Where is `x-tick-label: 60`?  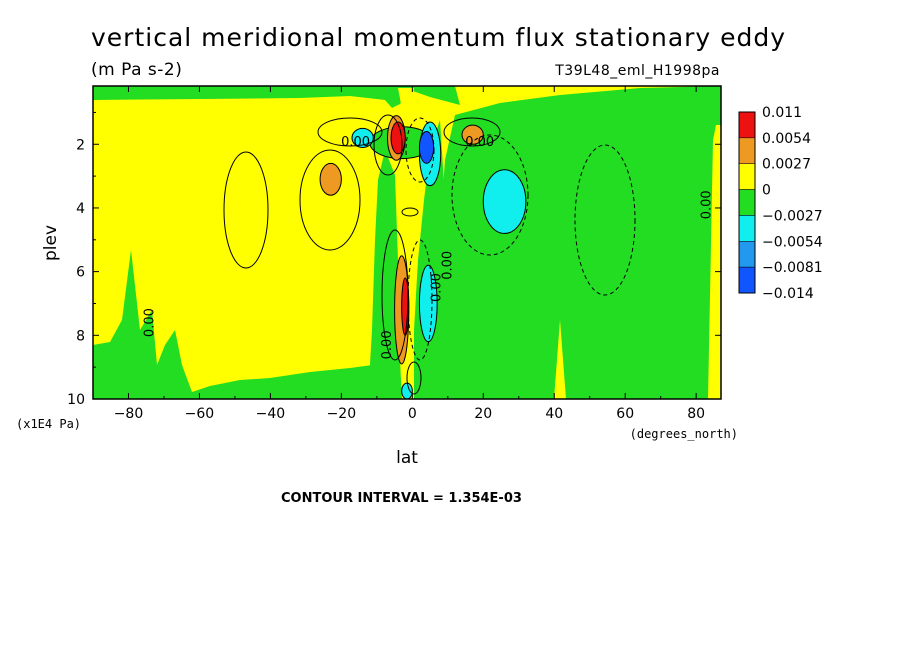
x-tick-label: 60 is located at coordinates (625, 414).